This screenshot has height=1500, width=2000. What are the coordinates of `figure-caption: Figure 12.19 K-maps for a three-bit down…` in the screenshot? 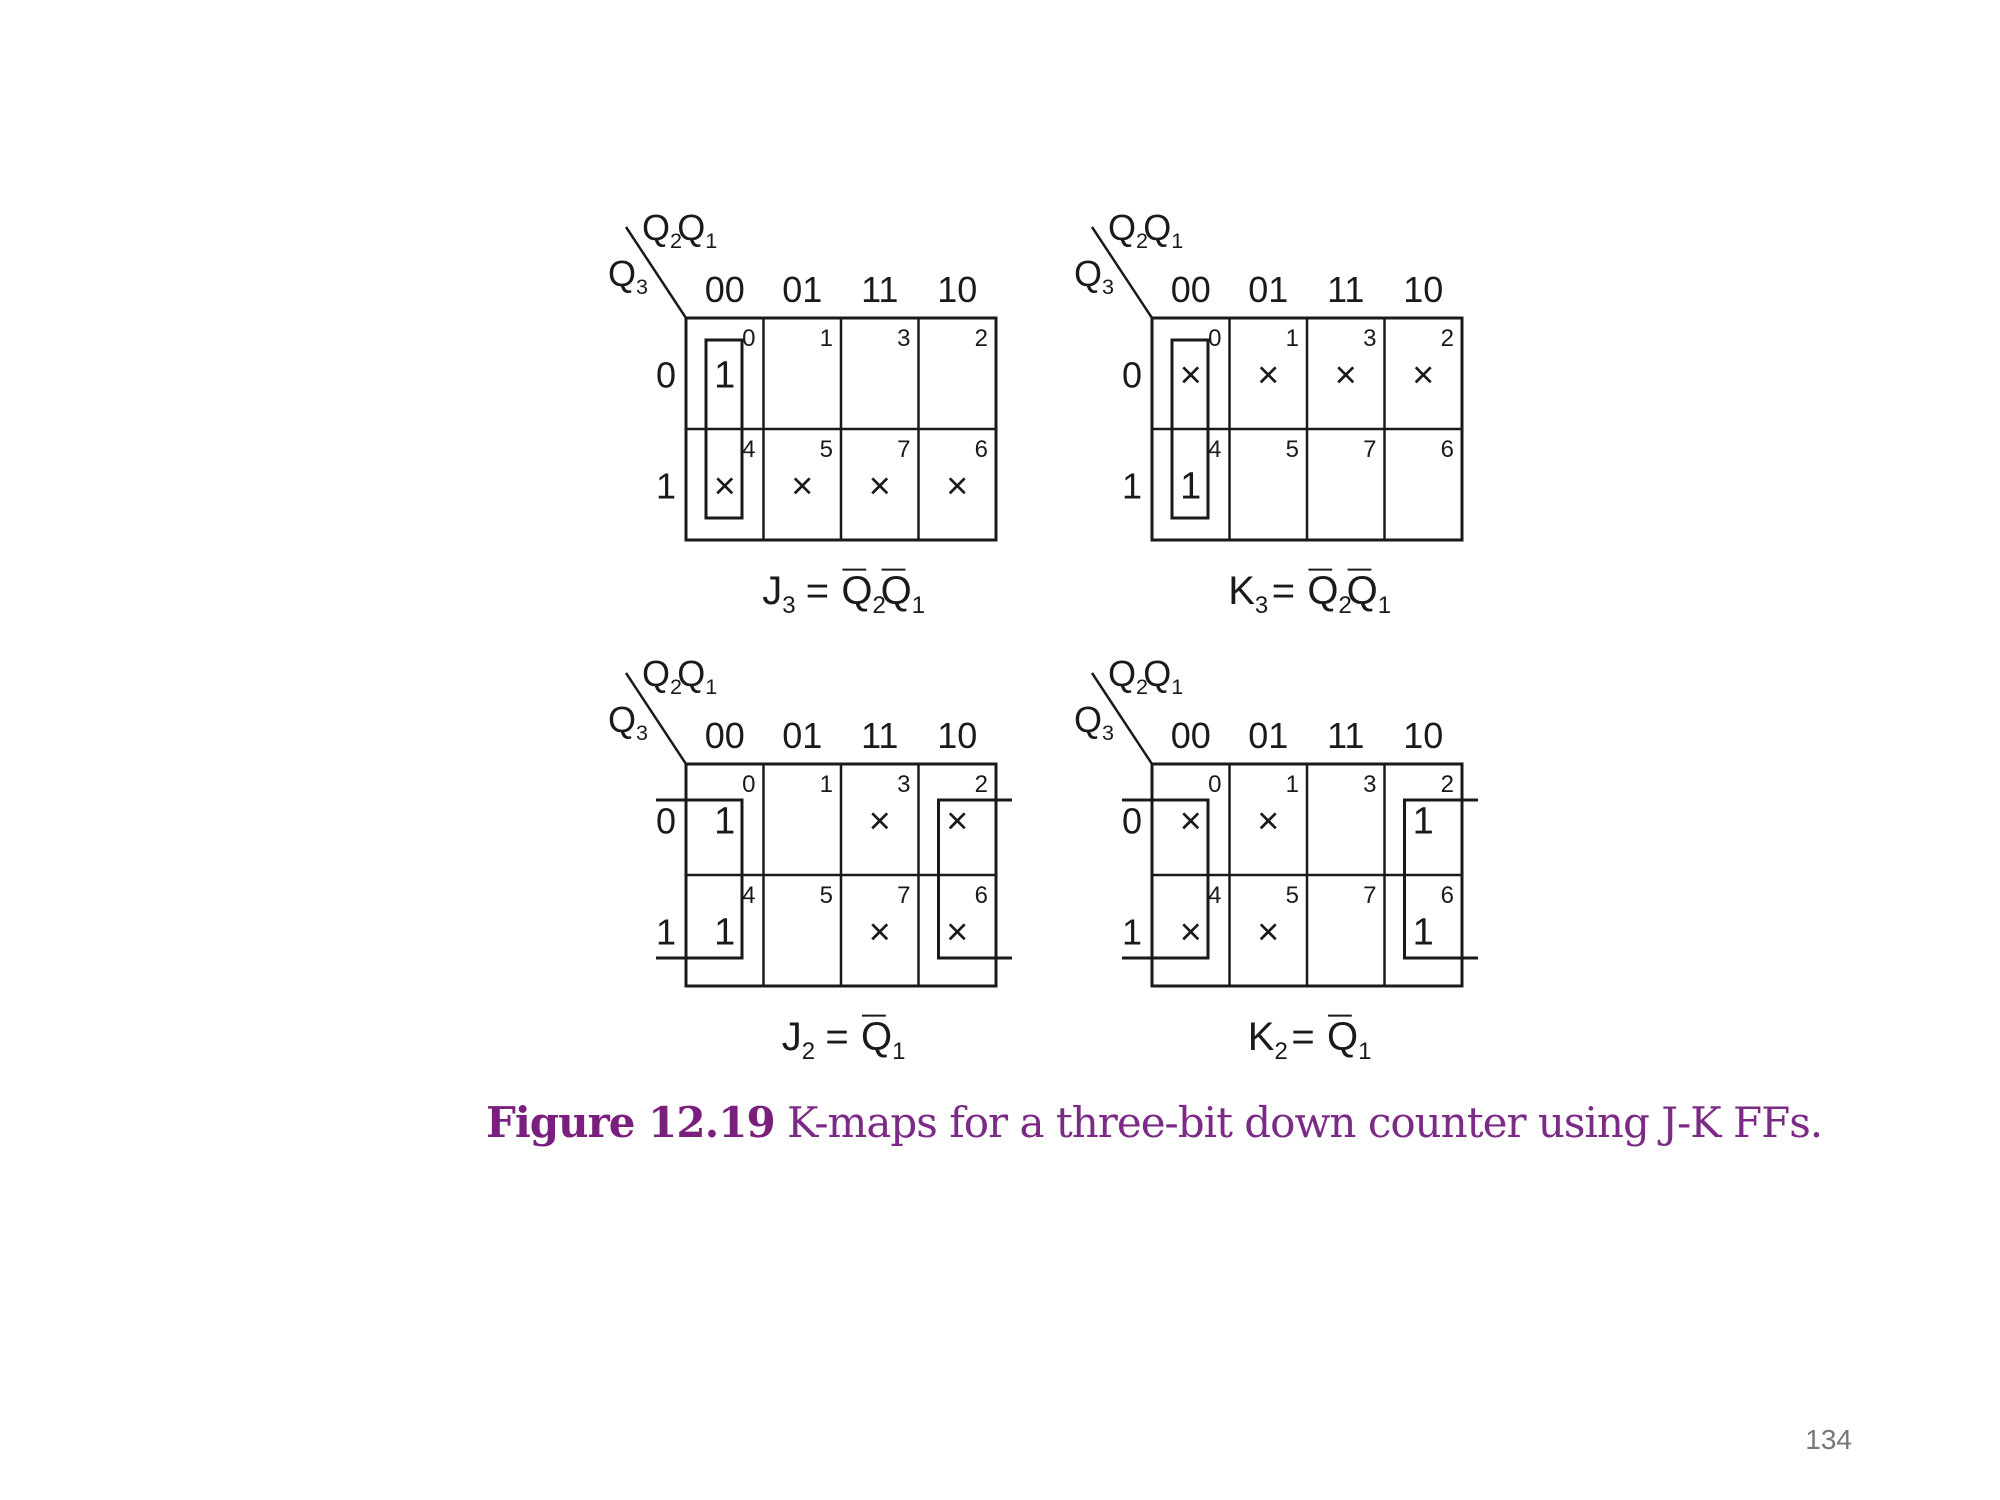 It's located at (1154, 1122).